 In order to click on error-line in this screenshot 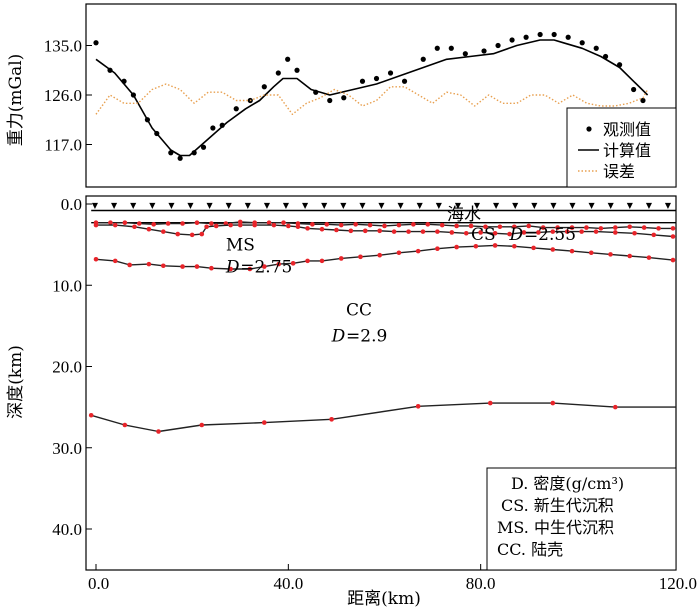, I will do `click(372, 99)`.